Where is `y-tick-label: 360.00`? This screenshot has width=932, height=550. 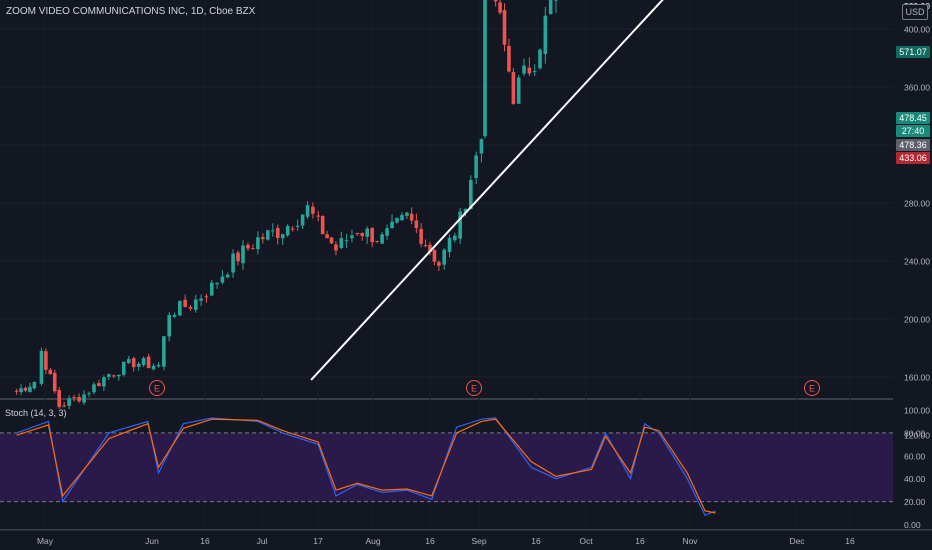 y-tick-label: 360.00 is located at coordinates (917, 88).